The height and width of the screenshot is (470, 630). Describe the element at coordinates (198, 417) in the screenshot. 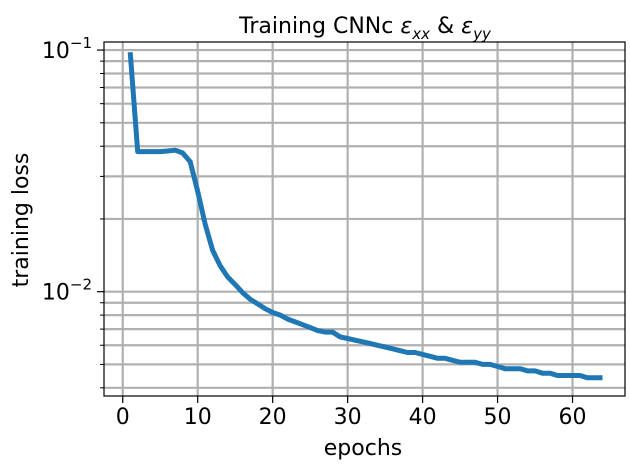

I see `x-tick-label: 10` at that location.